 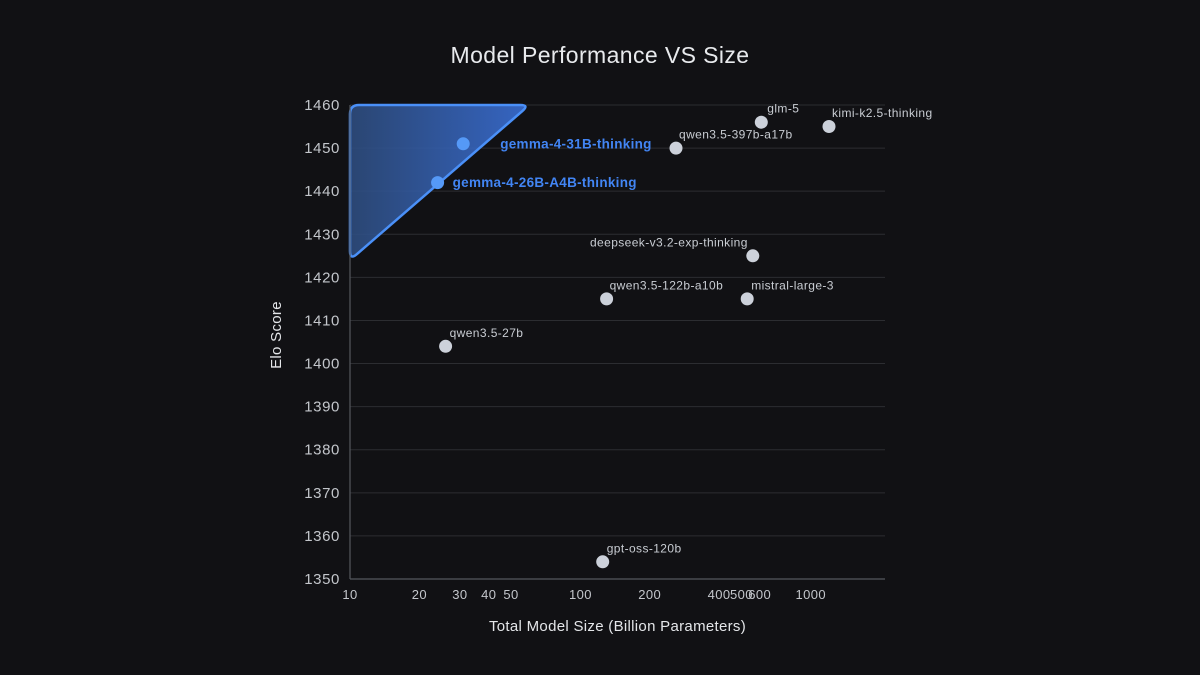 I want to click on x-tick-label-10: 10, so click(x=349, y=594).